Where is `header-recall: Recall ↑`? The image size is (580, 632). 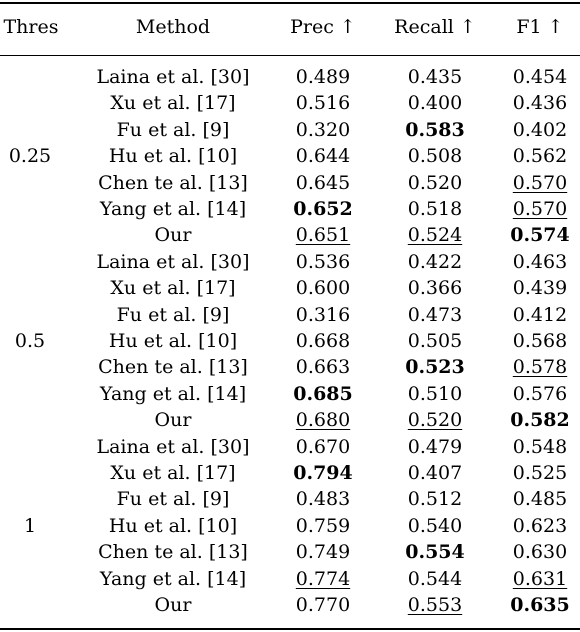 header-recall: Recall ↑ is located at coordinates (435, 27).